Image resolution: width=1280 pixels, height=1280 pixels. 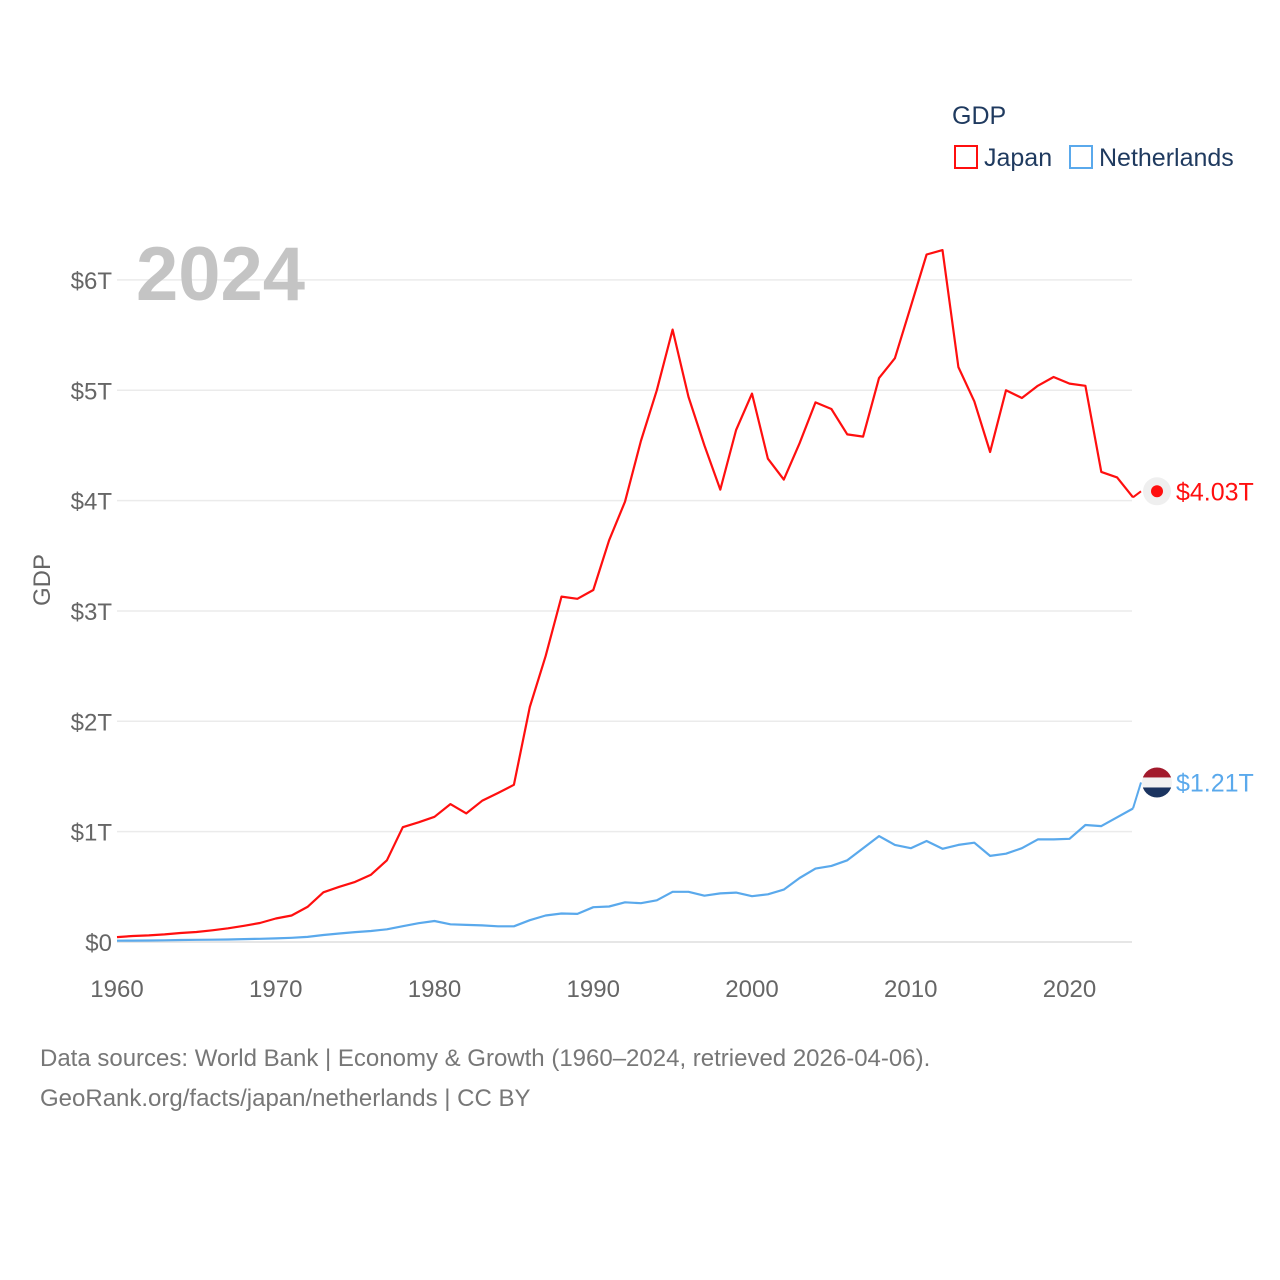 I want to click on netherlands-flag-icon, so click(x=1157, y=782).